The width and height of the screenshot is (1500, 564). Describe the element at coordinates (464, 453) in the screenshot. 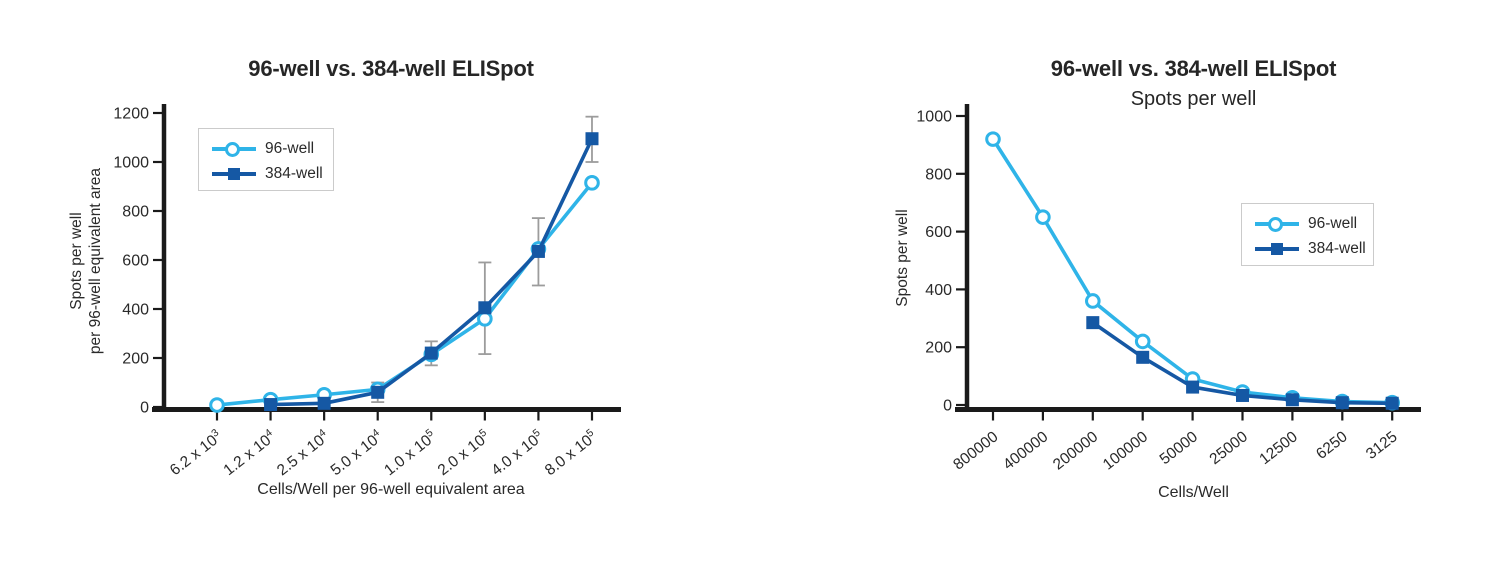

I see `x-tick-label: 2.0 x 105` at that location.